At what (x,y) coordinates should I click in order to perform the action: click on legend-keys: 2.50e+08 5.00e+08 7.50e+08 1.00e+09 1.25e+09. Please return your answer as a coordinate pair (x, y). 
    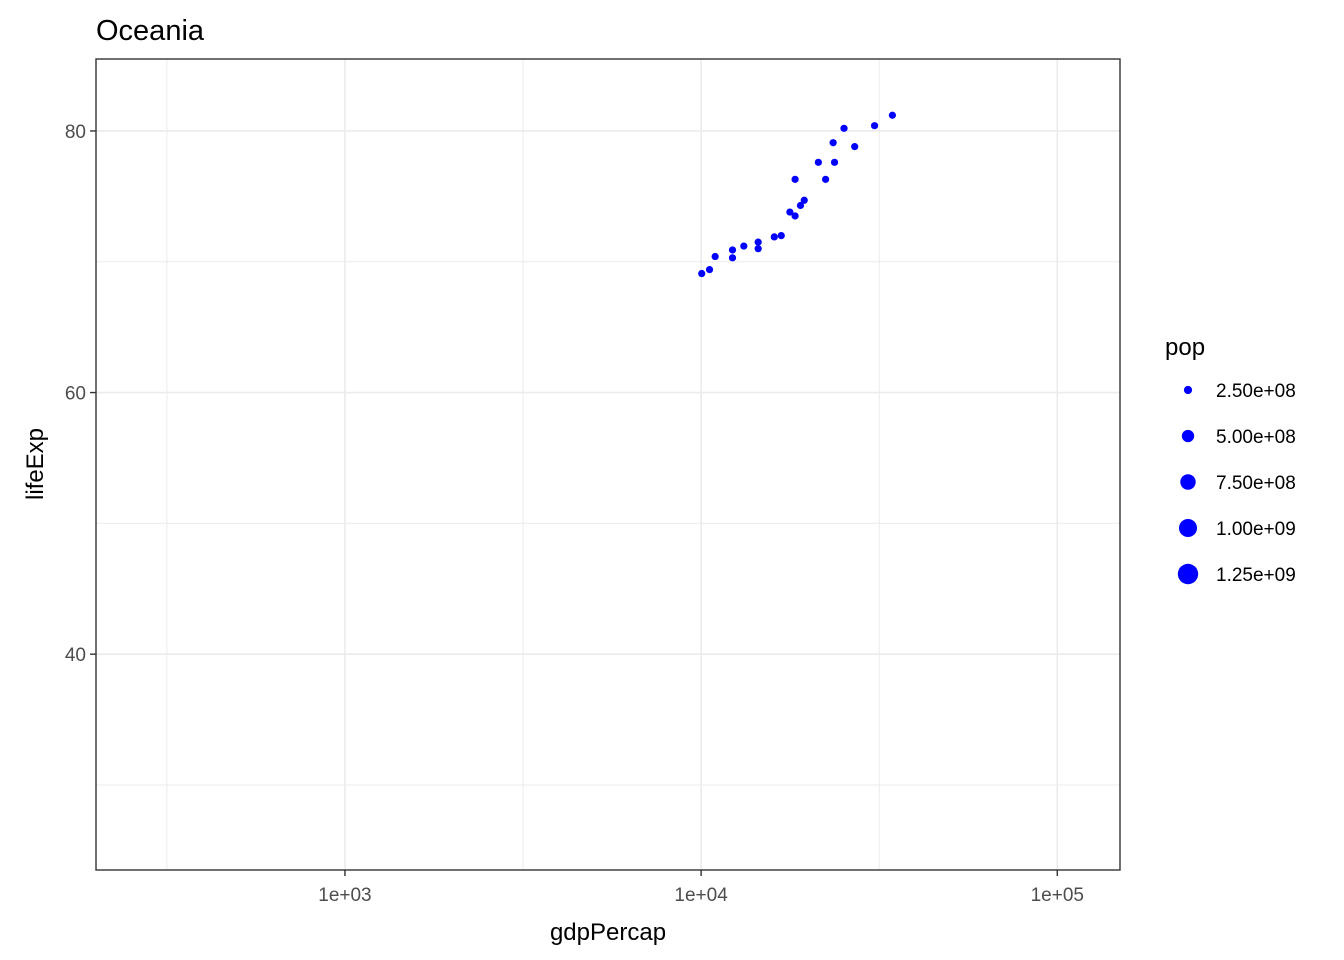
    Looking at the image, I should click on (1236, 483).